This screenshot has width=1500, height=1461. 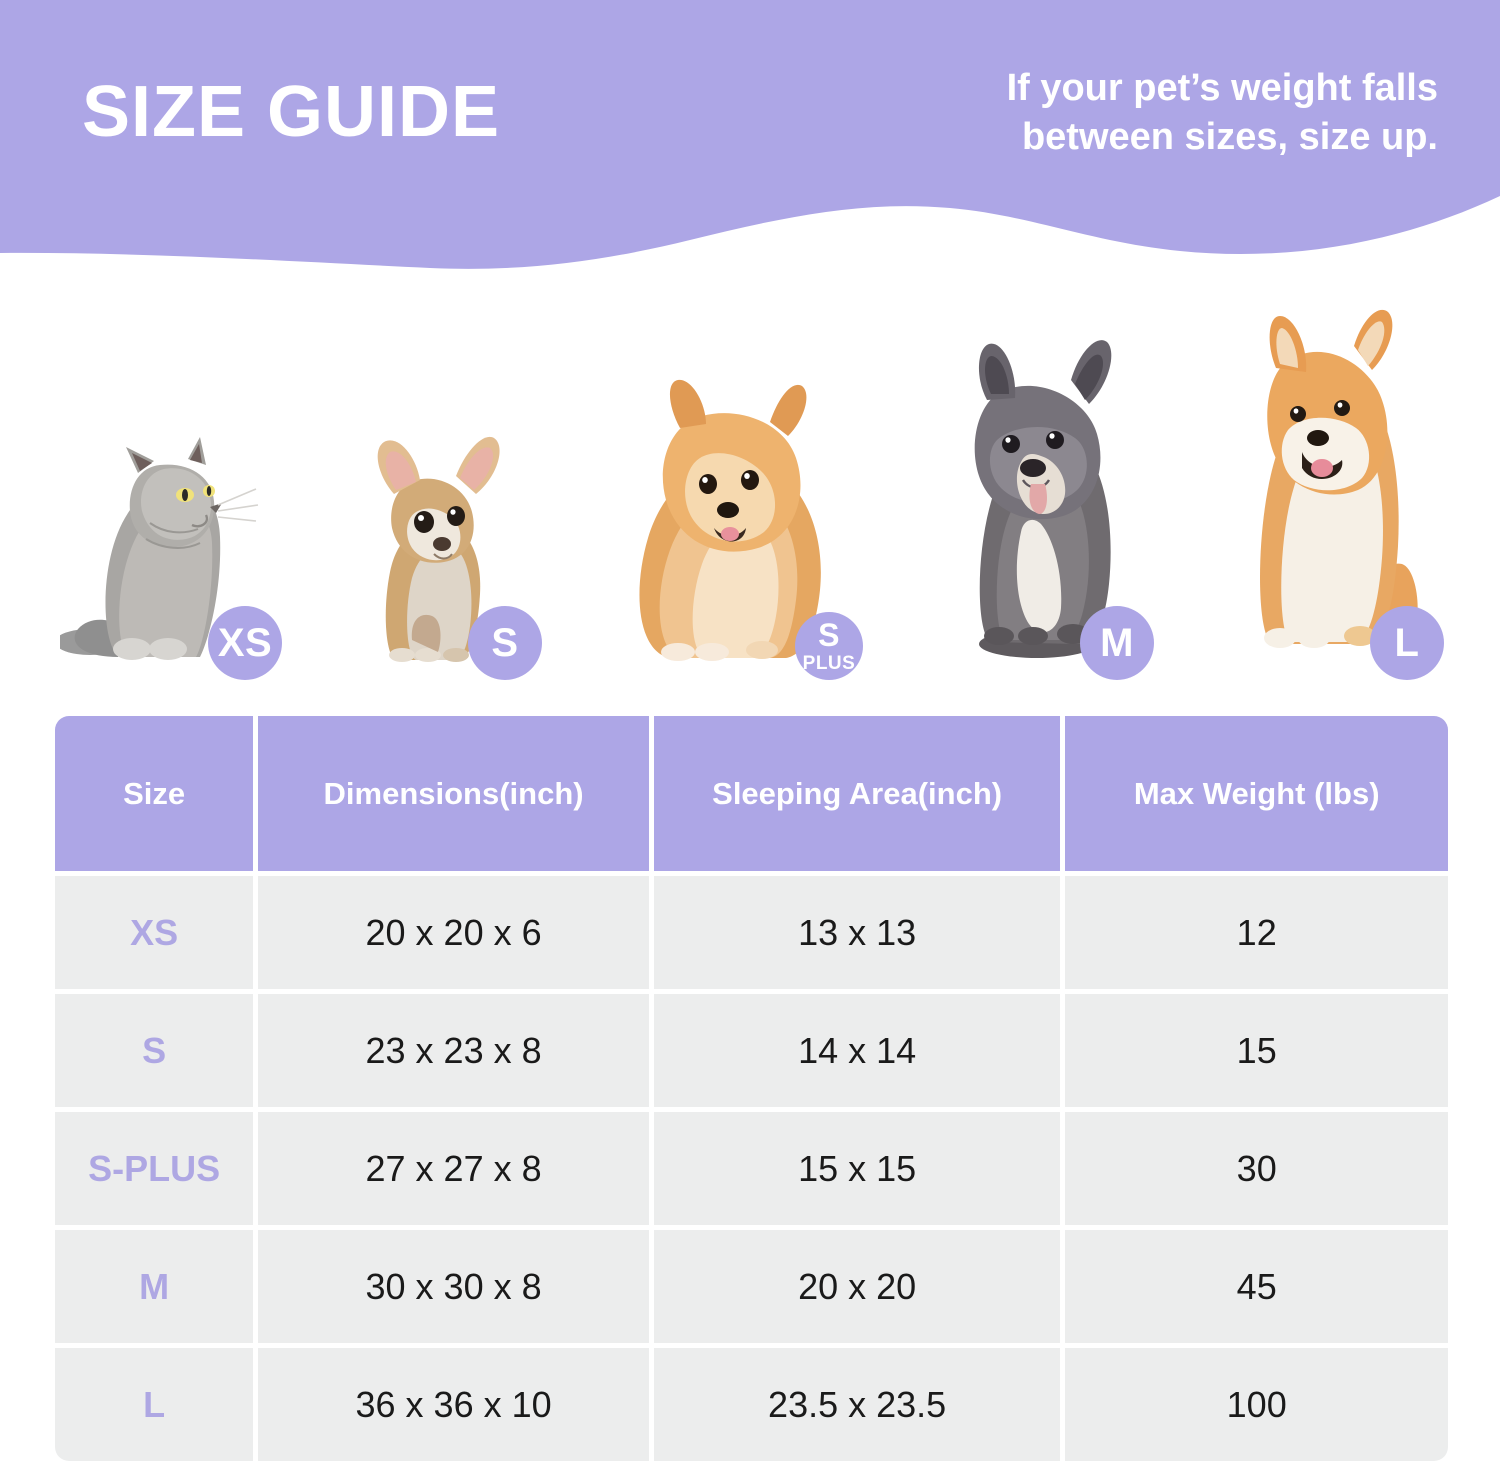 I want to click on pet-card-l: L, so click(x=1335, y=480).